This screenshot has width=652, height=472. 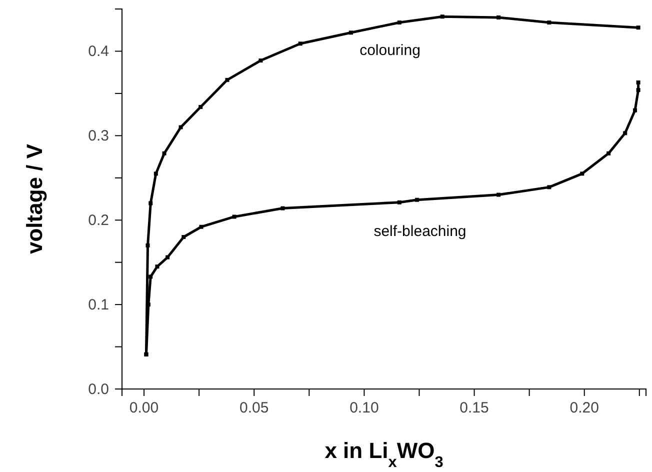 What do you see at coordinates (144, 408) in the screenshot?
I see `x-tick-label: 0.00` at bounding box center [144, 408].